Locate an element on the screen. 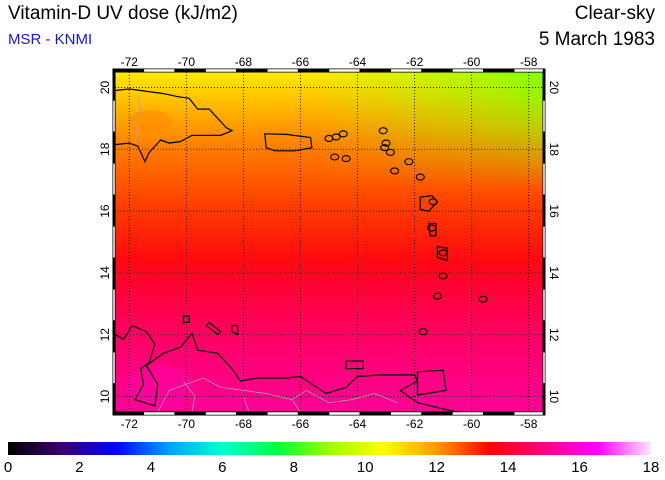 This screenshot has height=480, width=665. colorbar-tick-label: 16 is located at coordinates (579, 467).